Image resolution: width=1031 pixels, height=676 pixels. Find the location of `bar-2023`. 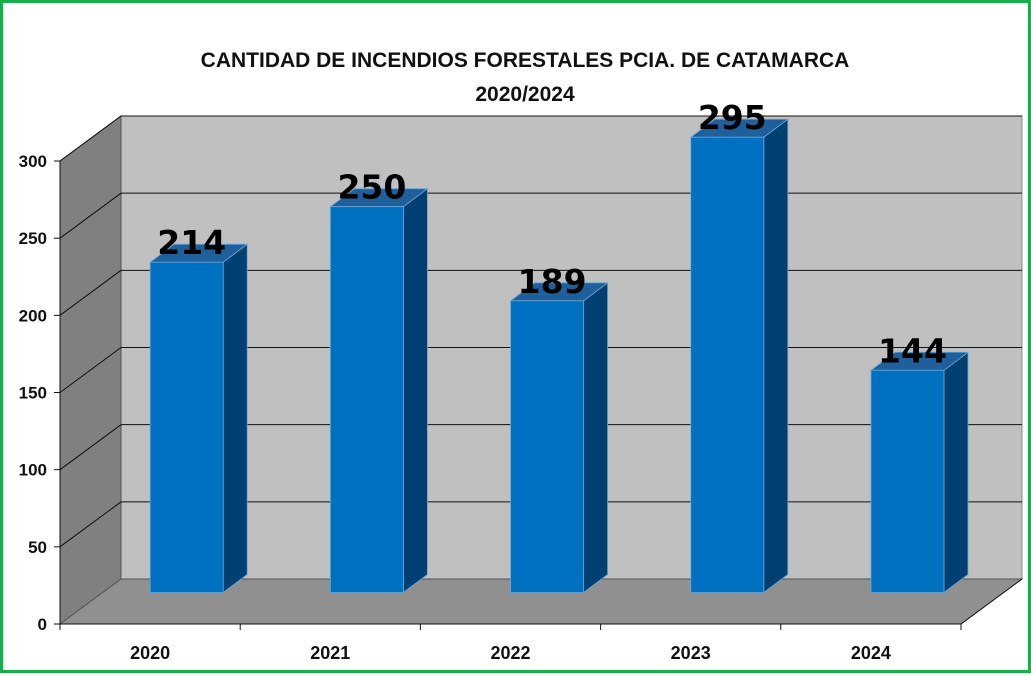

bar-2023 is located at coordinates (739, 356).